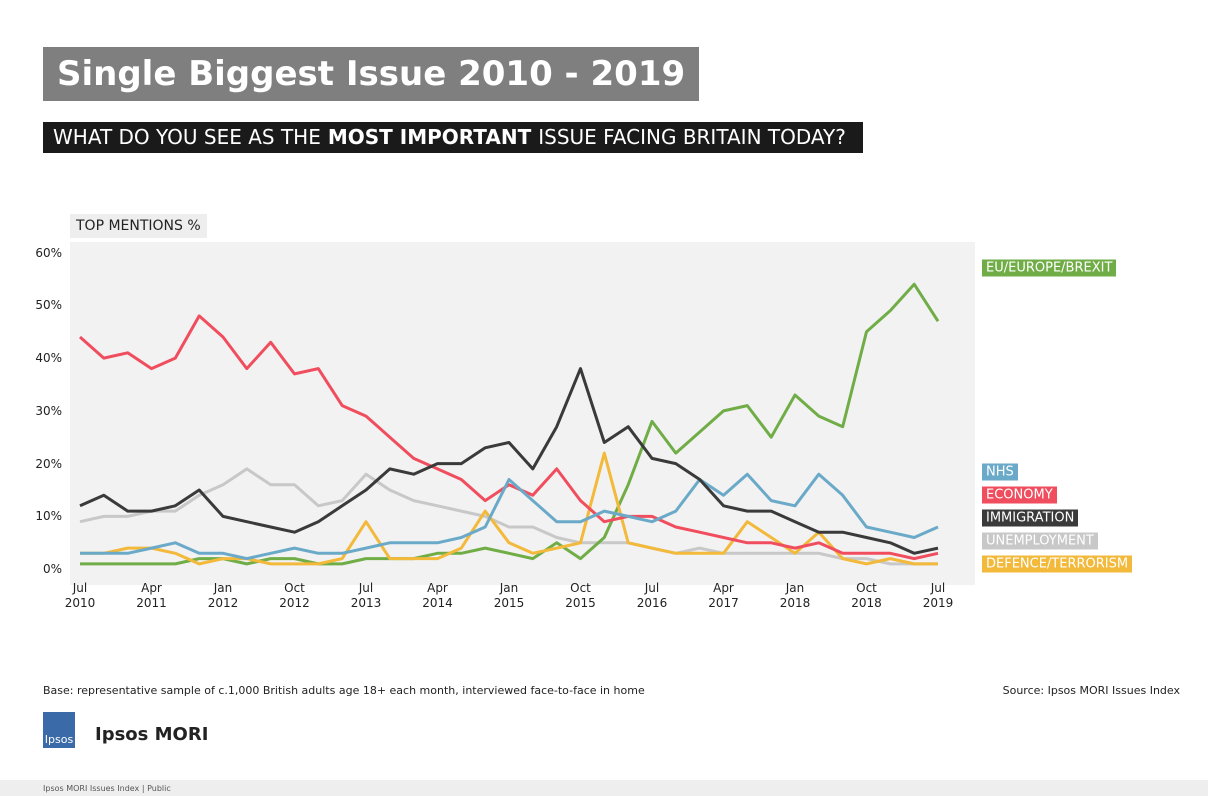  Describe the element at coordinates (187, 137) in the screenshot. I see `subtitle-part: WHAT DO YOU SEE AS THE` at that location.